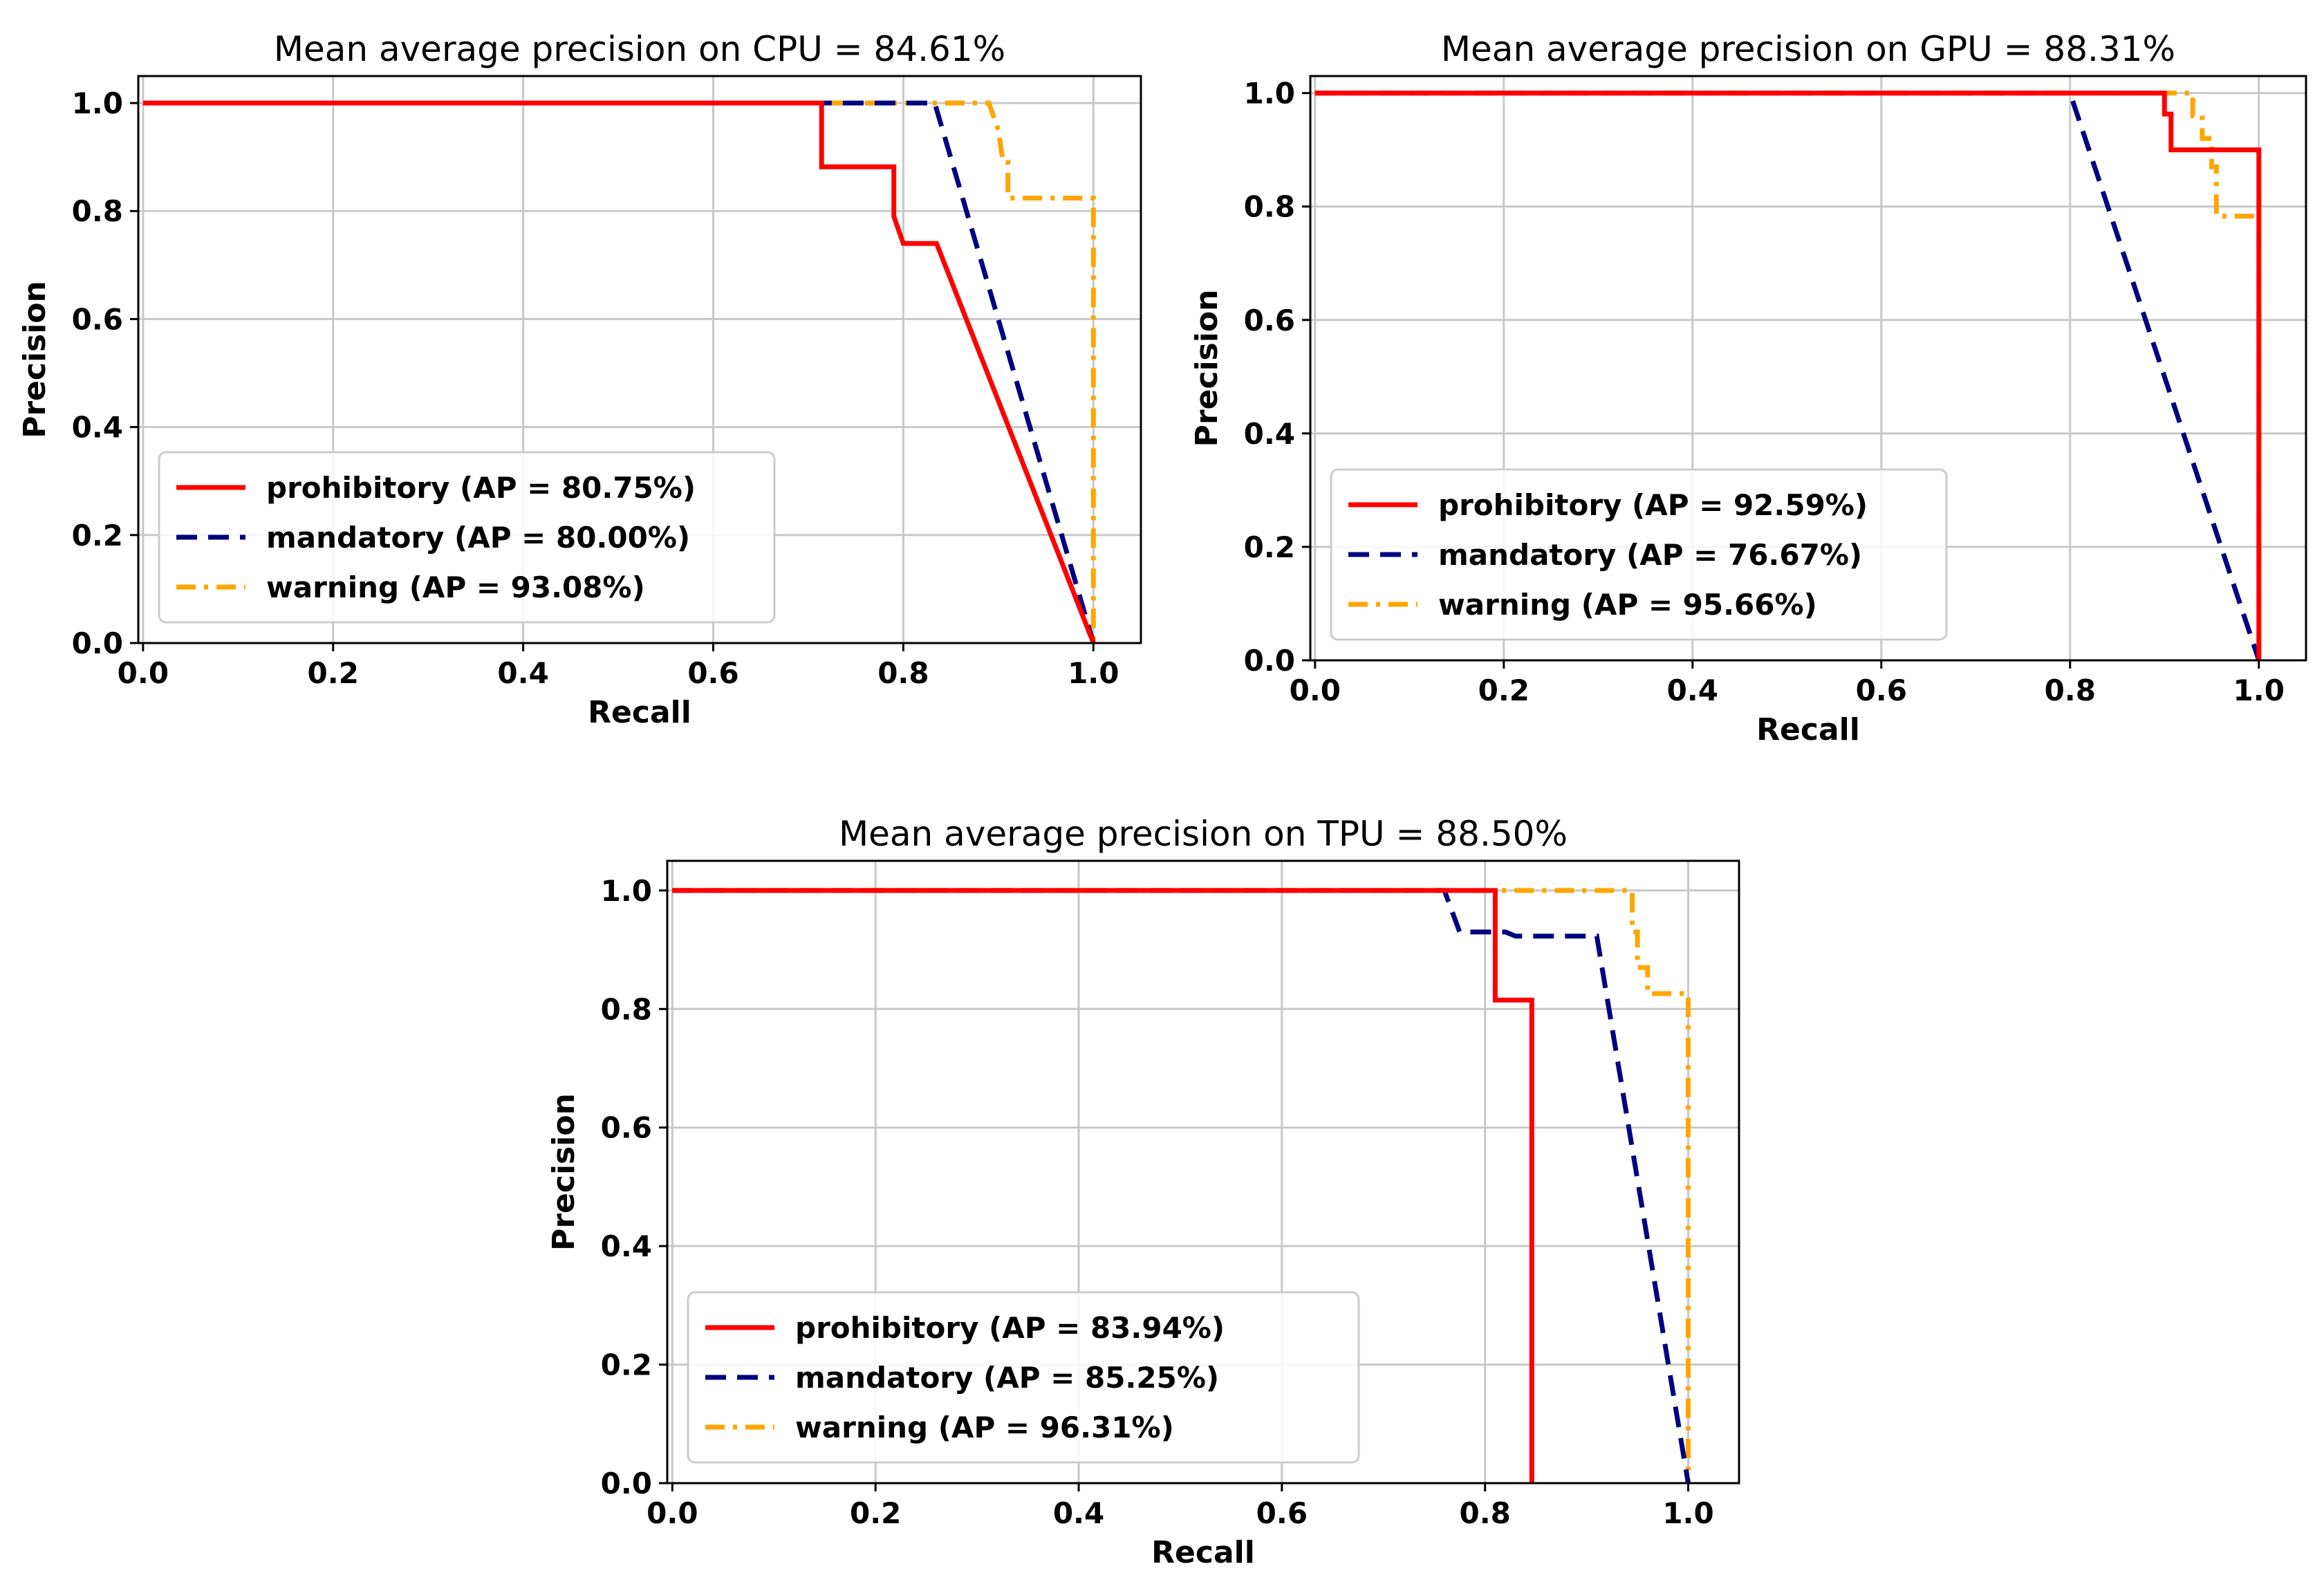  Describe the element at coordinates (478, 538) in the screenshot. I see `legend-label: mandatory (AP = 80.00%)` at that location.